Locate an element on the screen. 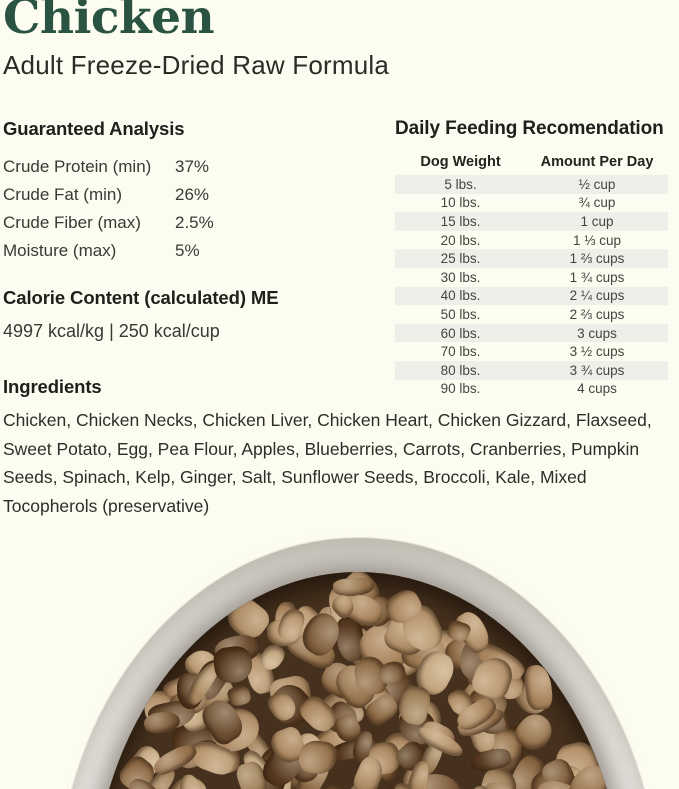  feeding-row: 60 lbs. 3 cups is located at coordinates (531, 333).